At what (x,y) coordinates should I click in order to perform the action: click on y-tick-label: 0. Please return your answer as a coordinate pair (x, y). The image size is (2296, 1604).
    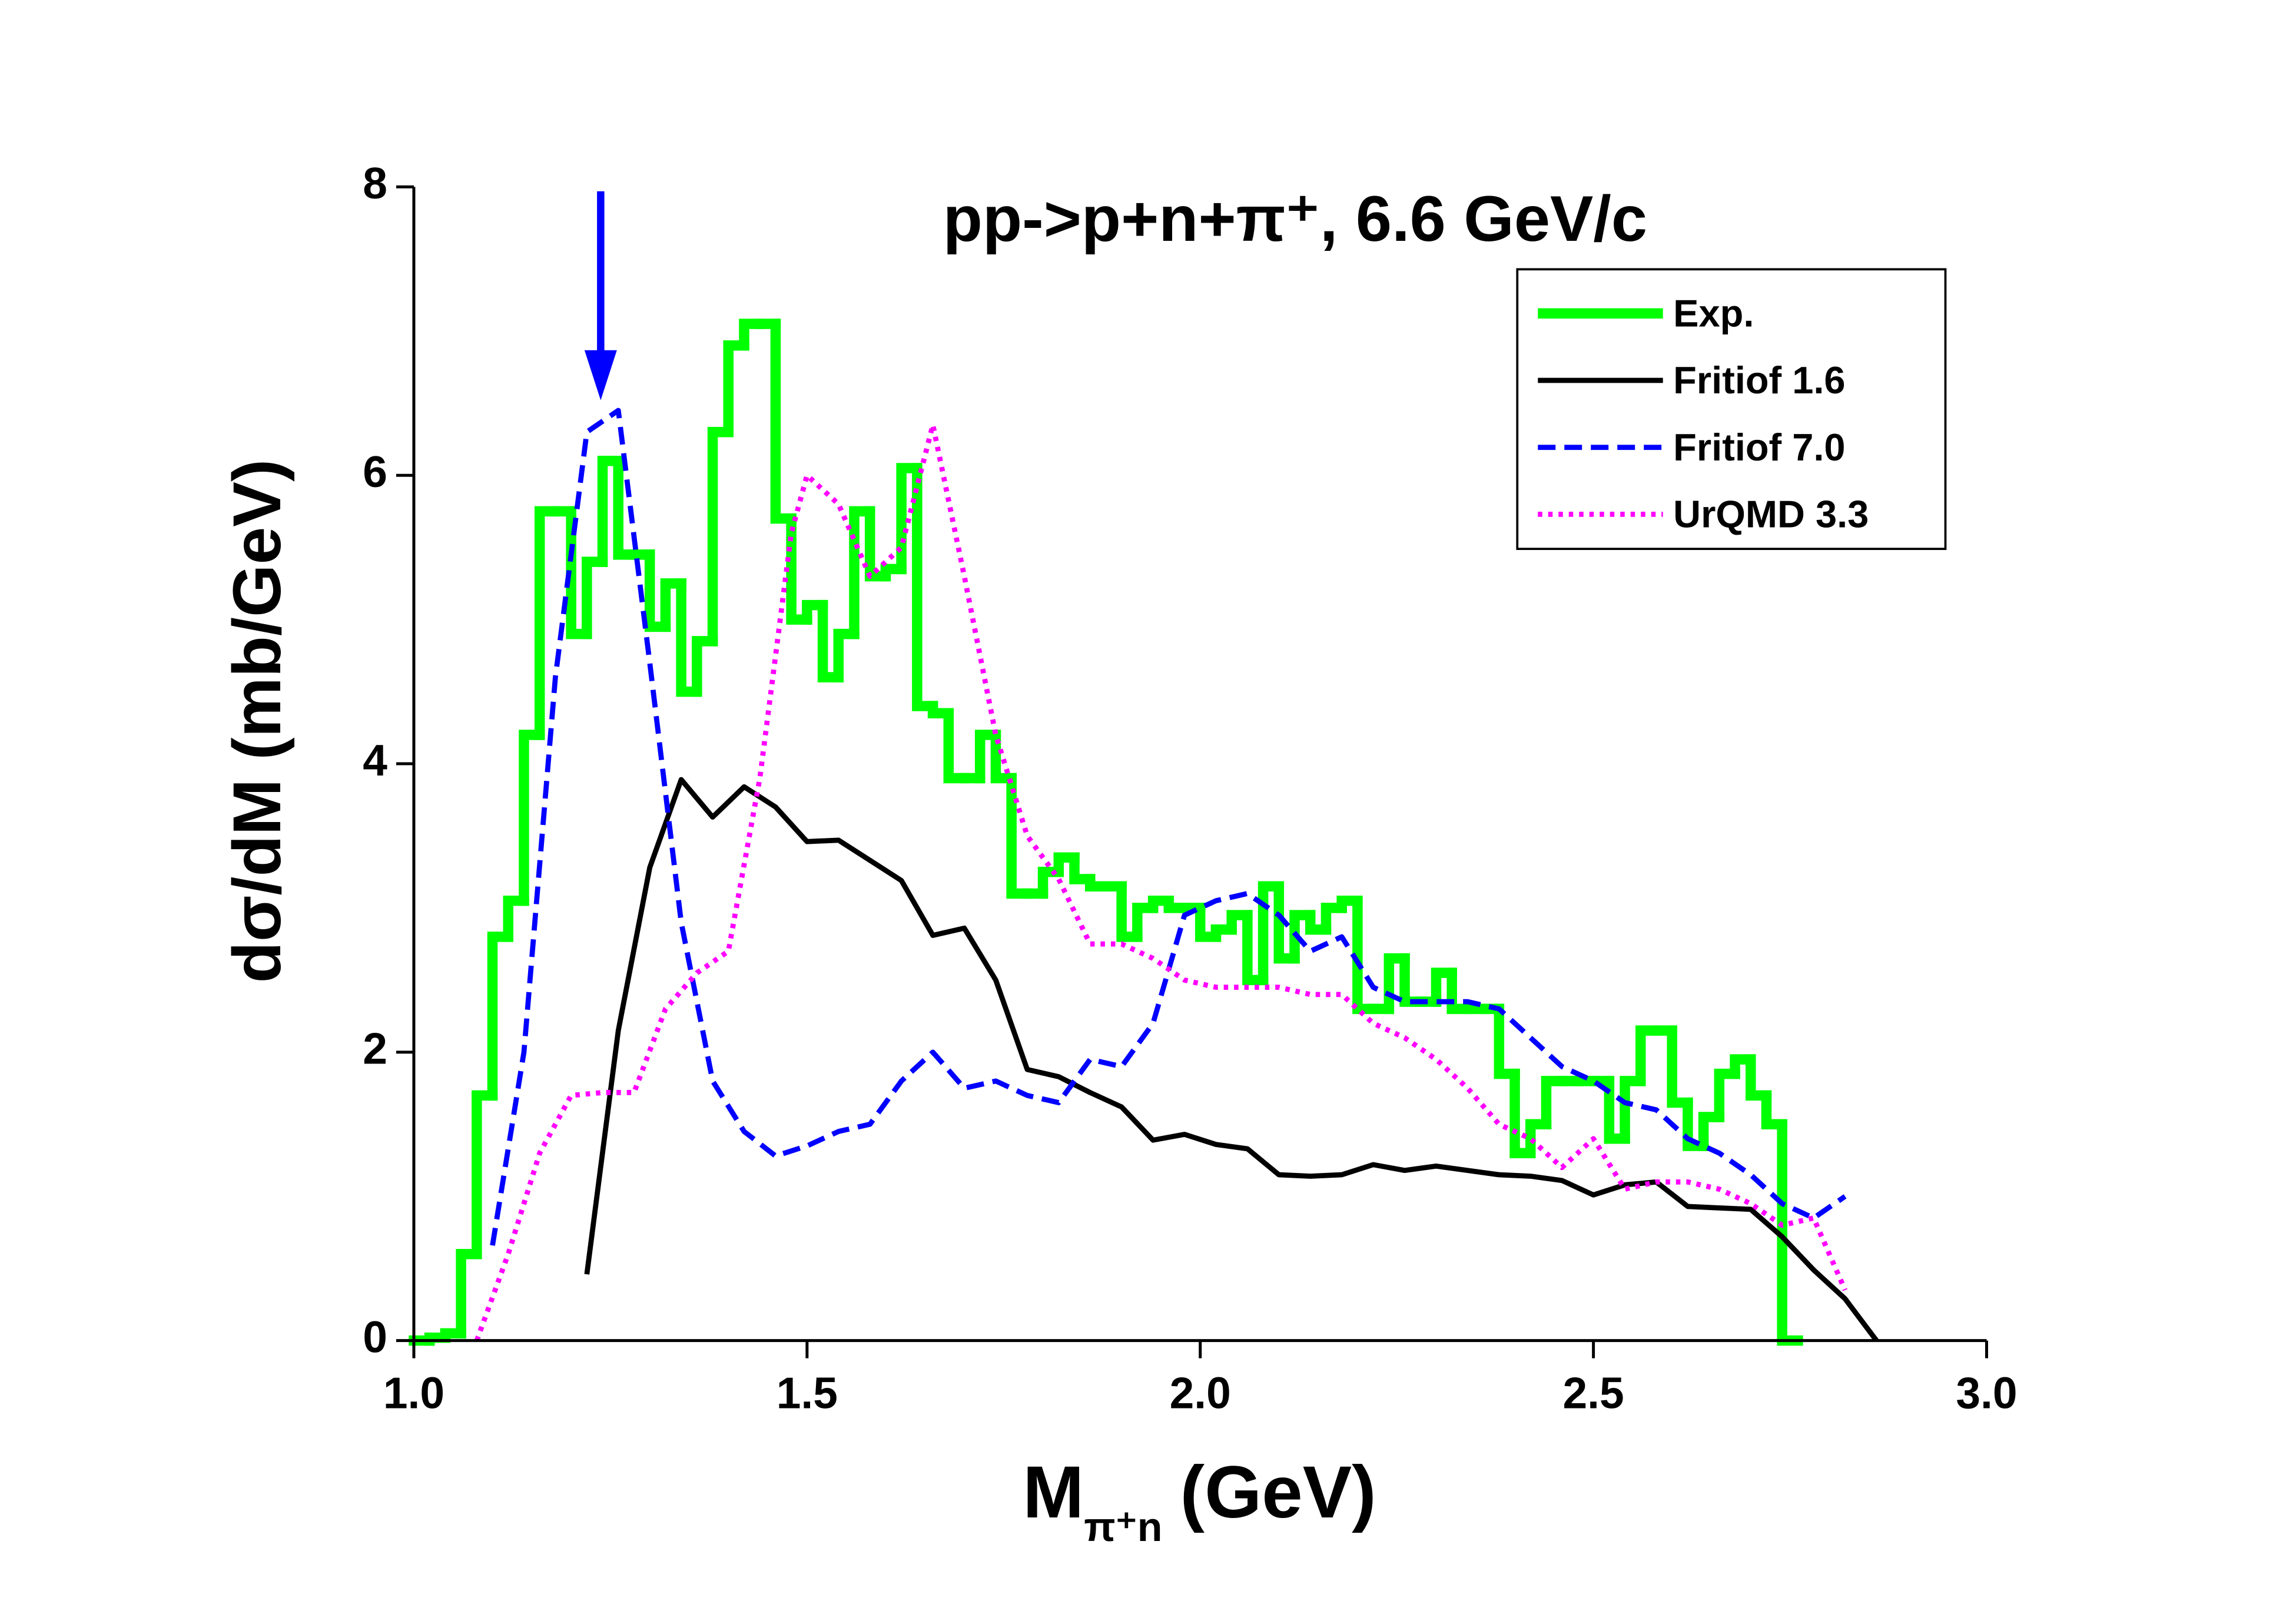
    Looking at the image, I should click on (375, 1336).